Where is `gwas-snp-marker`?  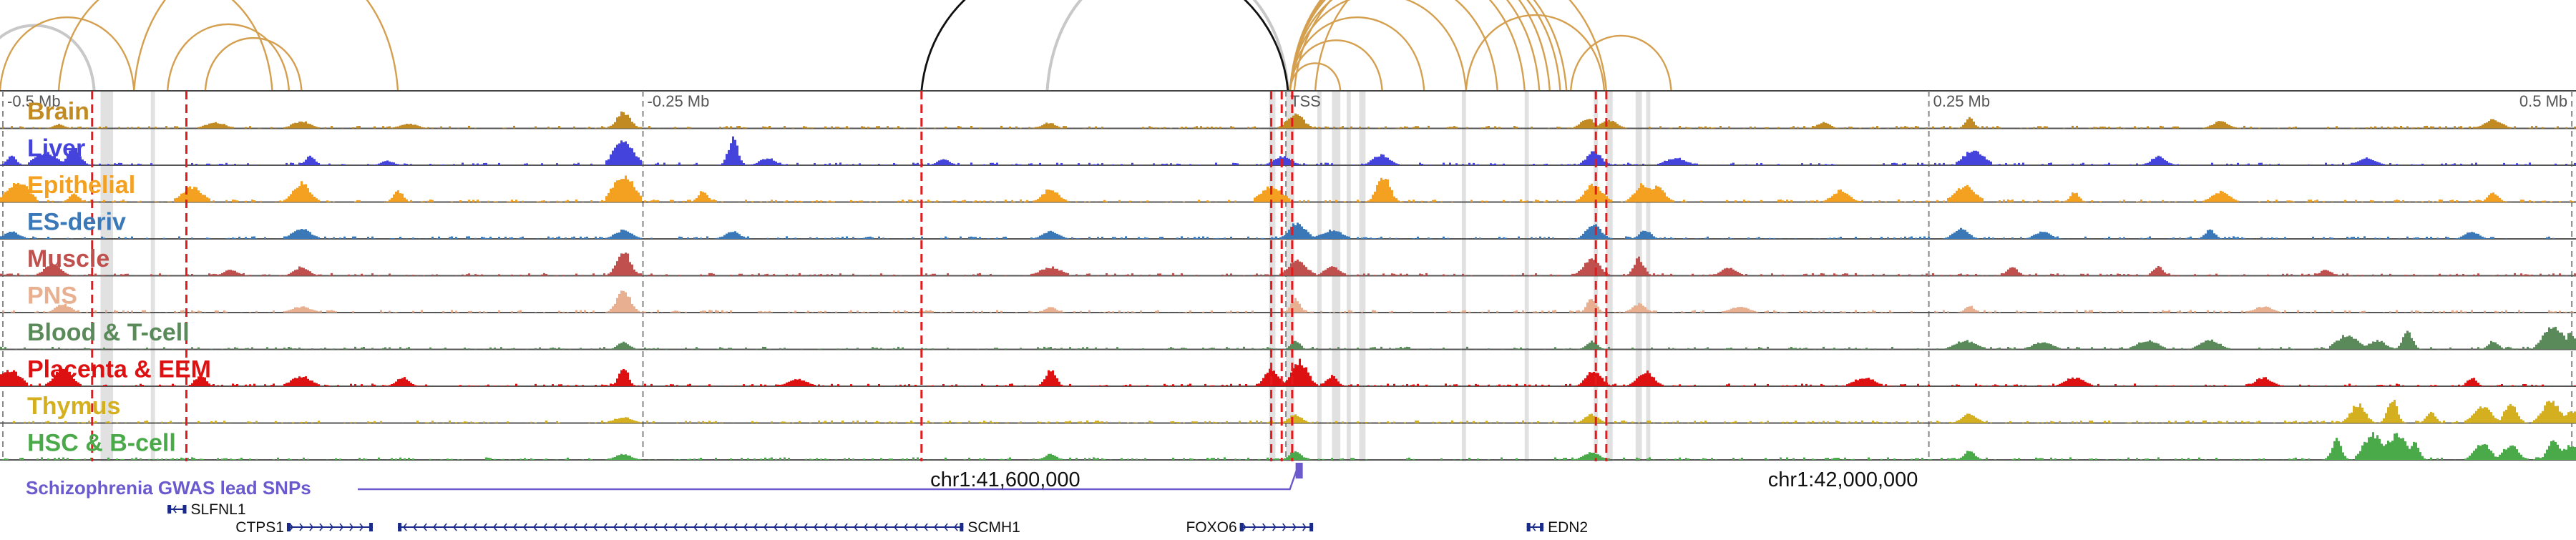 gwas-snp-marker is located at coordinates (1299, 470).